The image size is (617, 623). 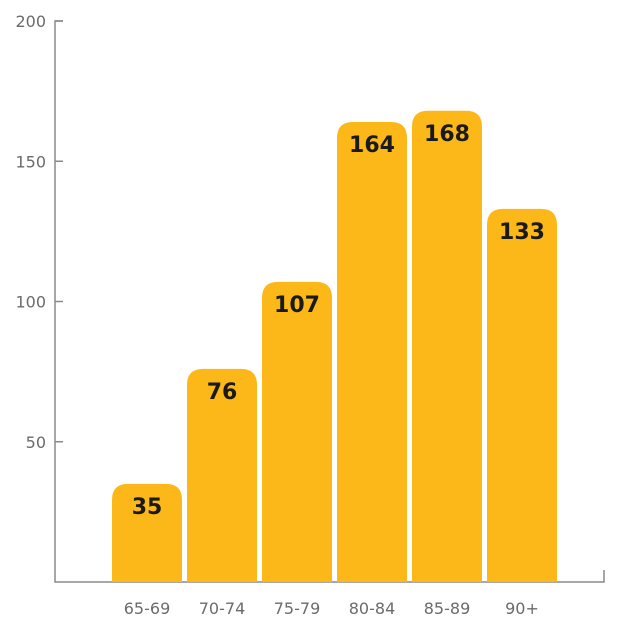 I want to click on x-tick-label: 90+, so click(x=522, y=608).